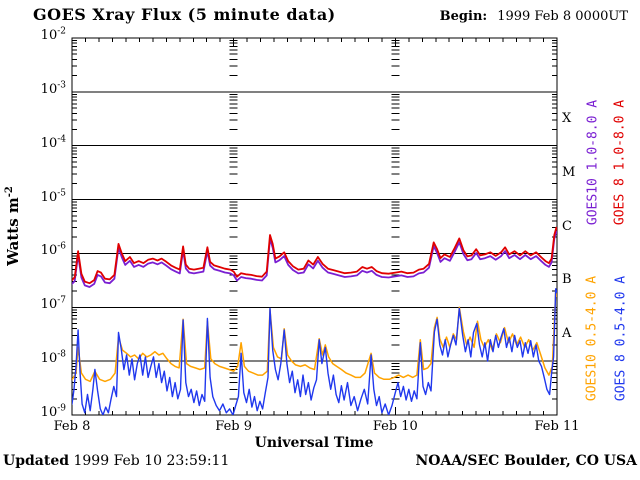 The width and height of the screenshot is (640, 480). What do you see at coordinates (36, 461) in the screenshot?
I see `updated-label: Updated` at bounding box center [36, 461].